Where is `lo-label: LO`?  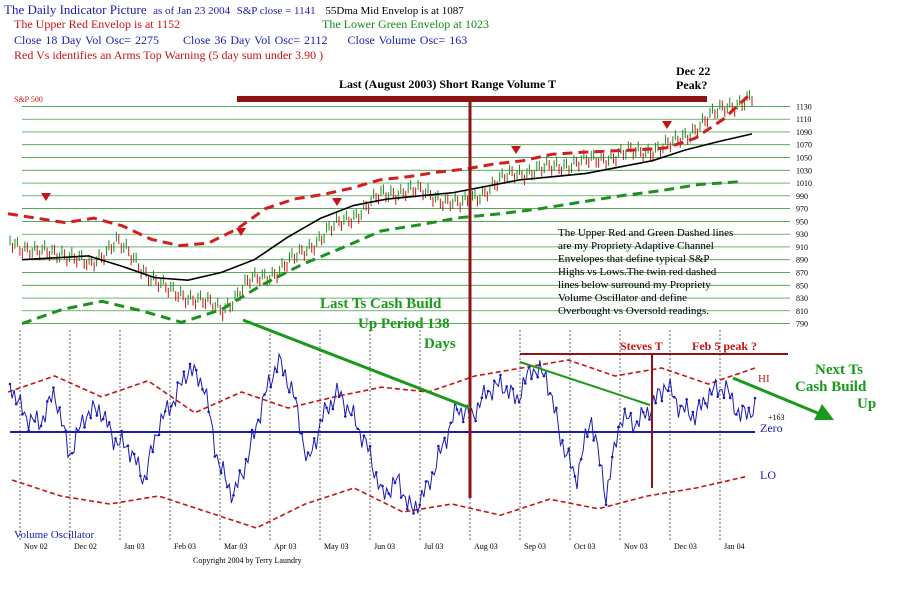
lo-label: LO is located at coordinates (768, 475).